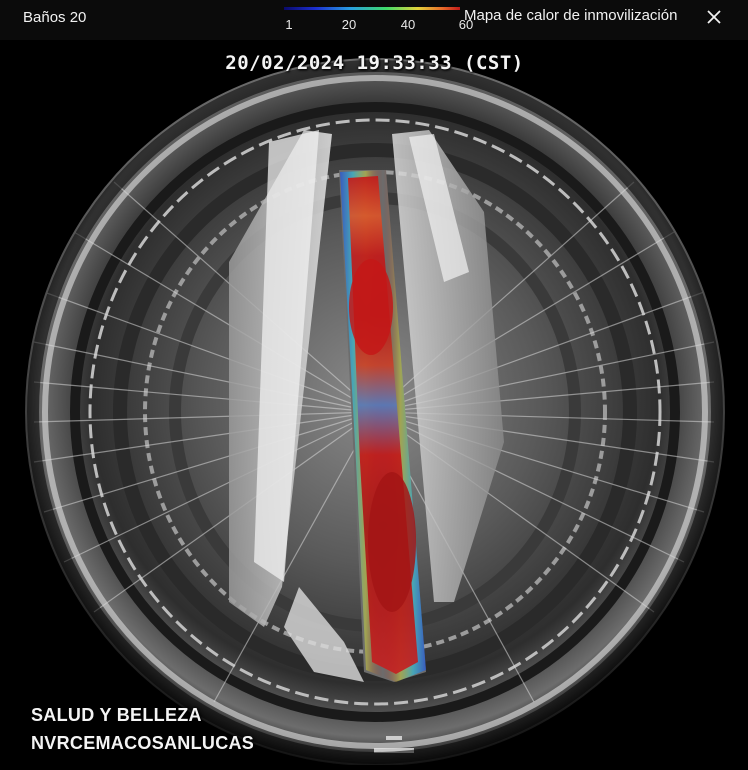  Describe the element at coordinates (408, 24) in the screenshot. I see `legend-tick: 40` at that location.